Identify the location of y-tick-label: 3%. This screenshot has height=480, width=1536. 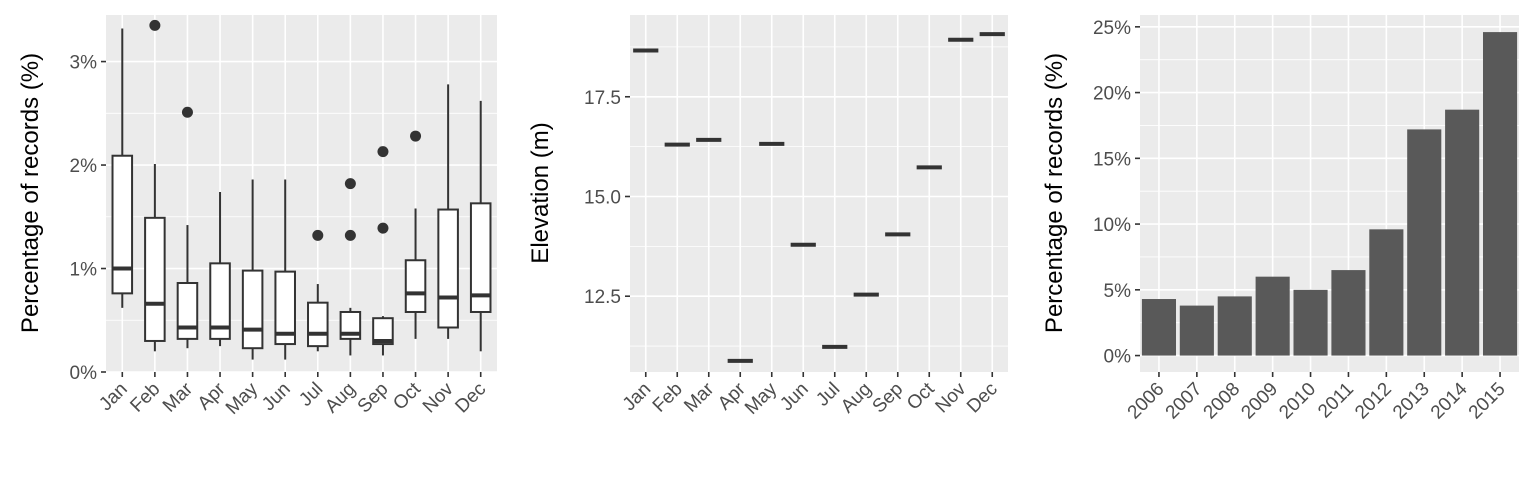
(84, 63).